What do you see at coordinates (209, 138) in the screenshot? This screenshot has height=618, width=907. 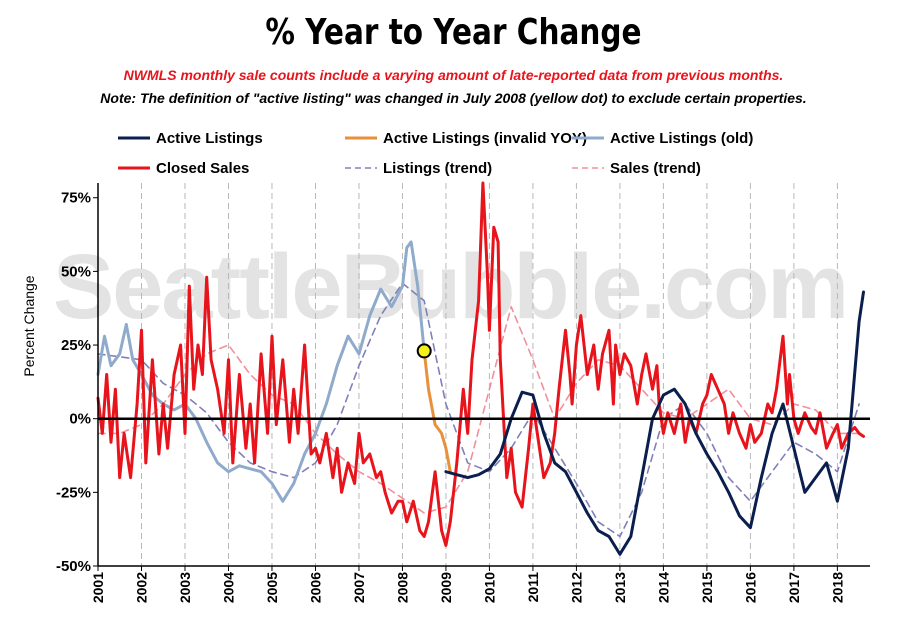 I see `legend-label: Active Listings` at bounding box center [209, 138].